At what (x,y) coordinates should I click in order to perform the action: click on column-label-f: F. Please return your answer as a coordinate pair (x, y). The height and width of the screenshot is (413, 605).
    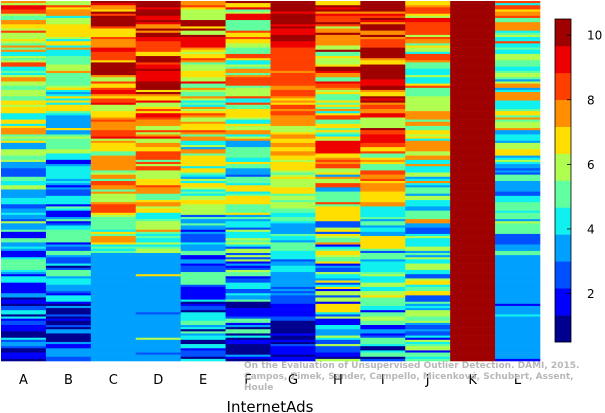
    Looking at the image, I should click on (247, 380).